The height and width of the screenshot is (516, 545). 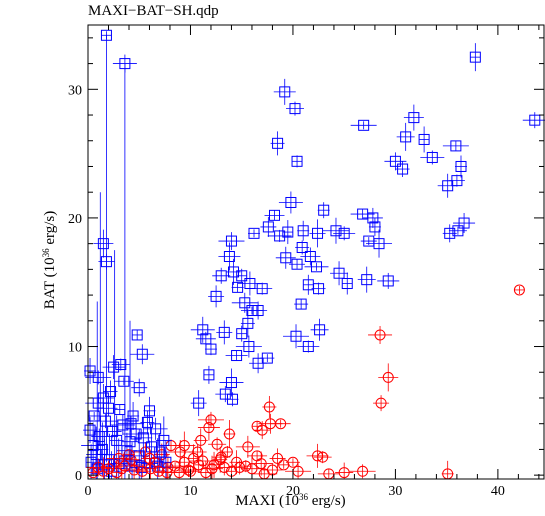 What do you see at coordinates (190, 491) in the screenshot?
I see `x-tick-label: 10` at bounding box center [190, 491].